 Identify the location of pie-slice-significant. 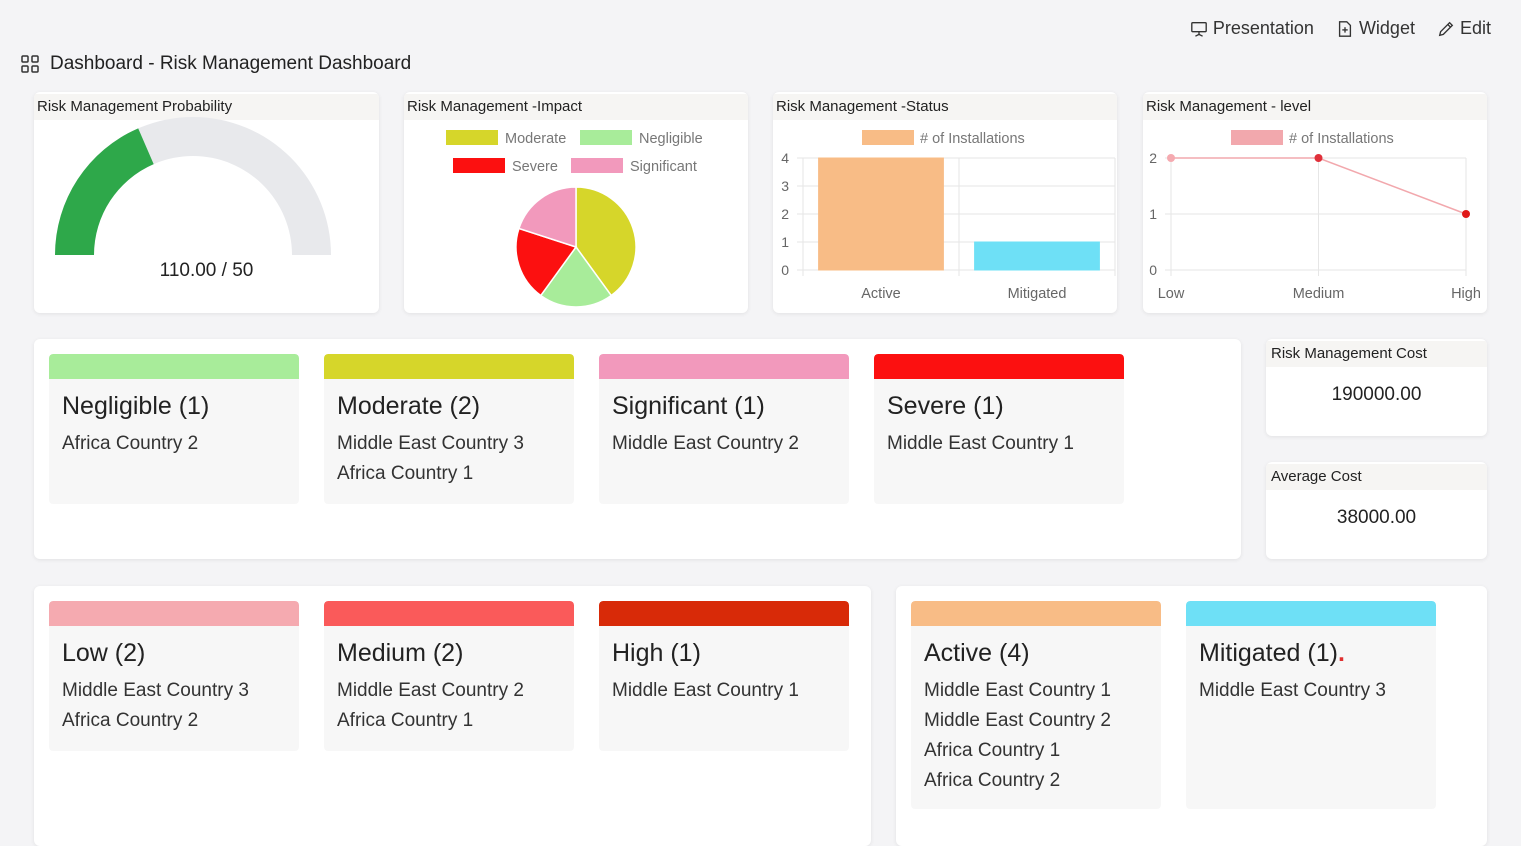
(547, 217).